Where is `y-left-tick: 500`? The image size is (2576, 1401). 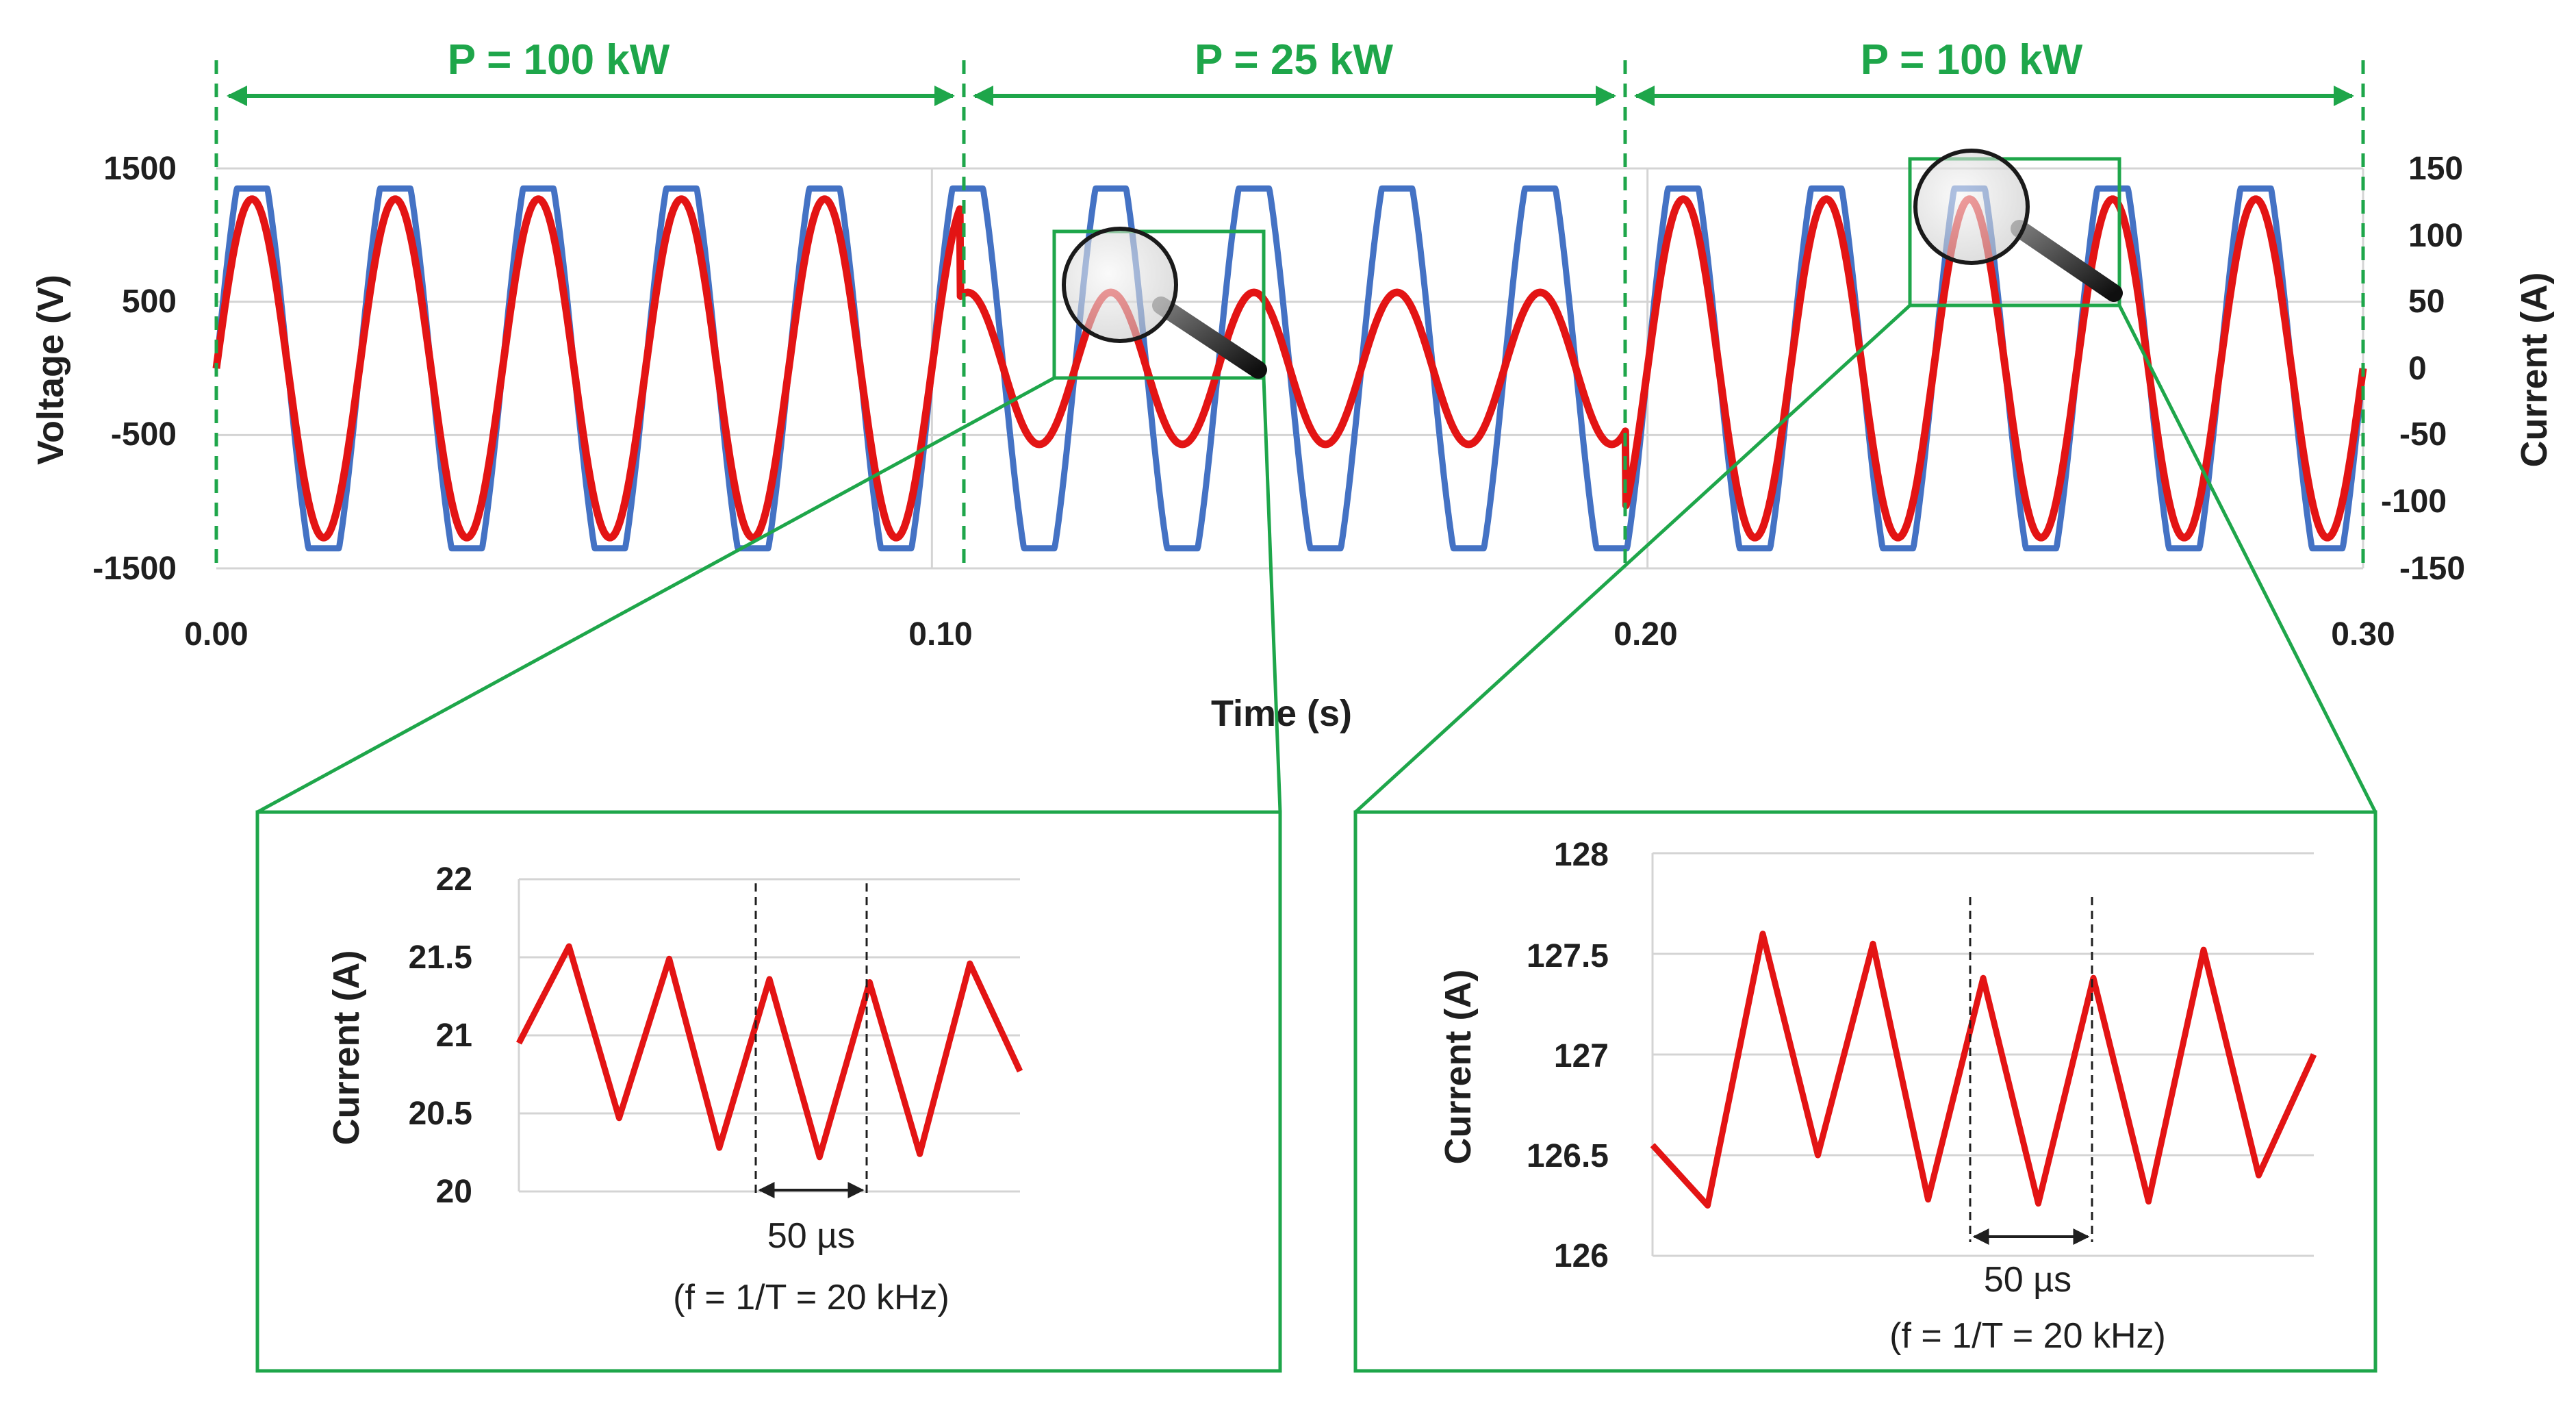 y-left-tick: 500 is located at coordinates (149, 301).